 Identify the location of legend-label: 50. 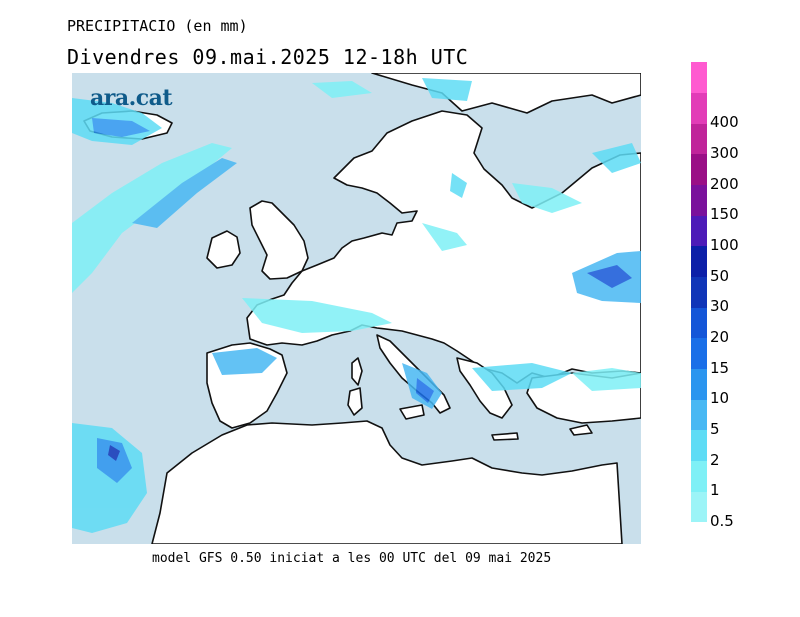
(720, 275).